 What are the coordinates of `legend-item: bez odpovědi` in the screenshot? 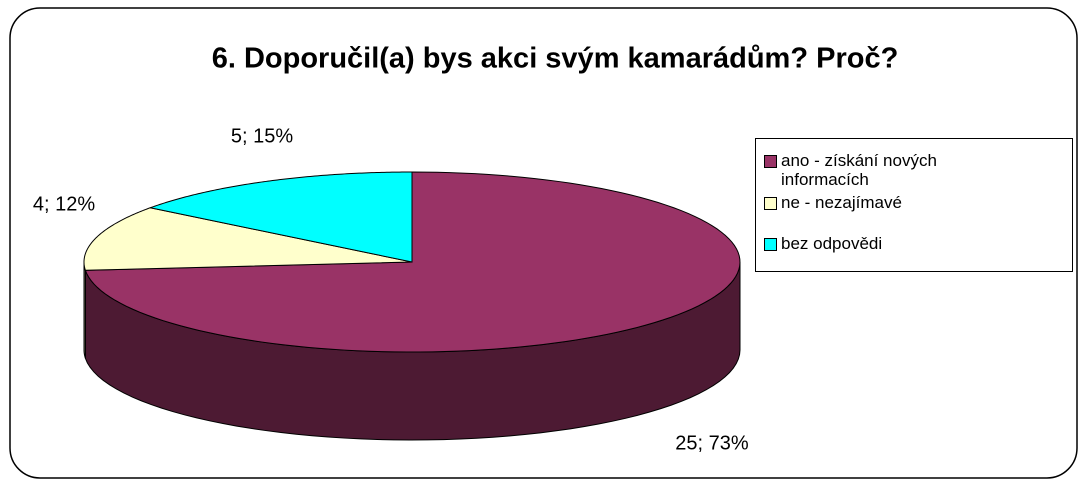 It's located at (884, 243).